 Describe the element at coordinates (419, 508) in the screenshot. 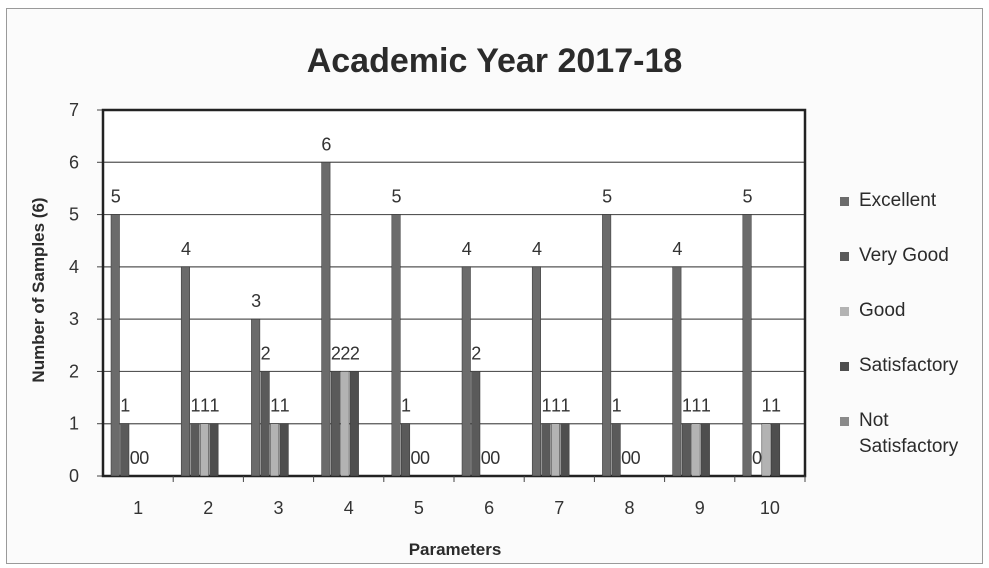

I see `x-tick-label: 5` at that location.